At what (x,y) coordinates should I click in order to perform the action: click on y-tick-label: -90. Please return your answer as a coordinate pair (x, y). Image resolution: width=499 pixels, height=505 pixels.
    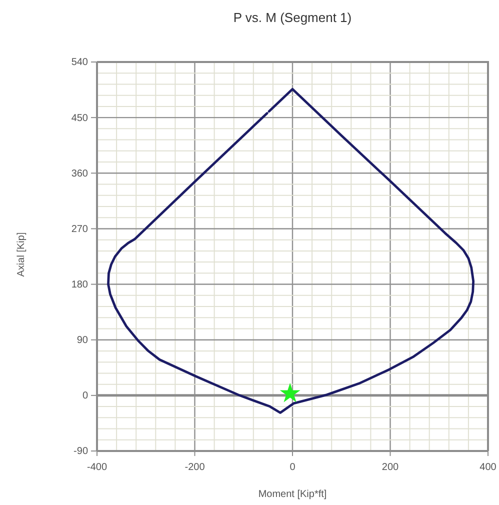
    Looking at the image, I should click on (81, 452).